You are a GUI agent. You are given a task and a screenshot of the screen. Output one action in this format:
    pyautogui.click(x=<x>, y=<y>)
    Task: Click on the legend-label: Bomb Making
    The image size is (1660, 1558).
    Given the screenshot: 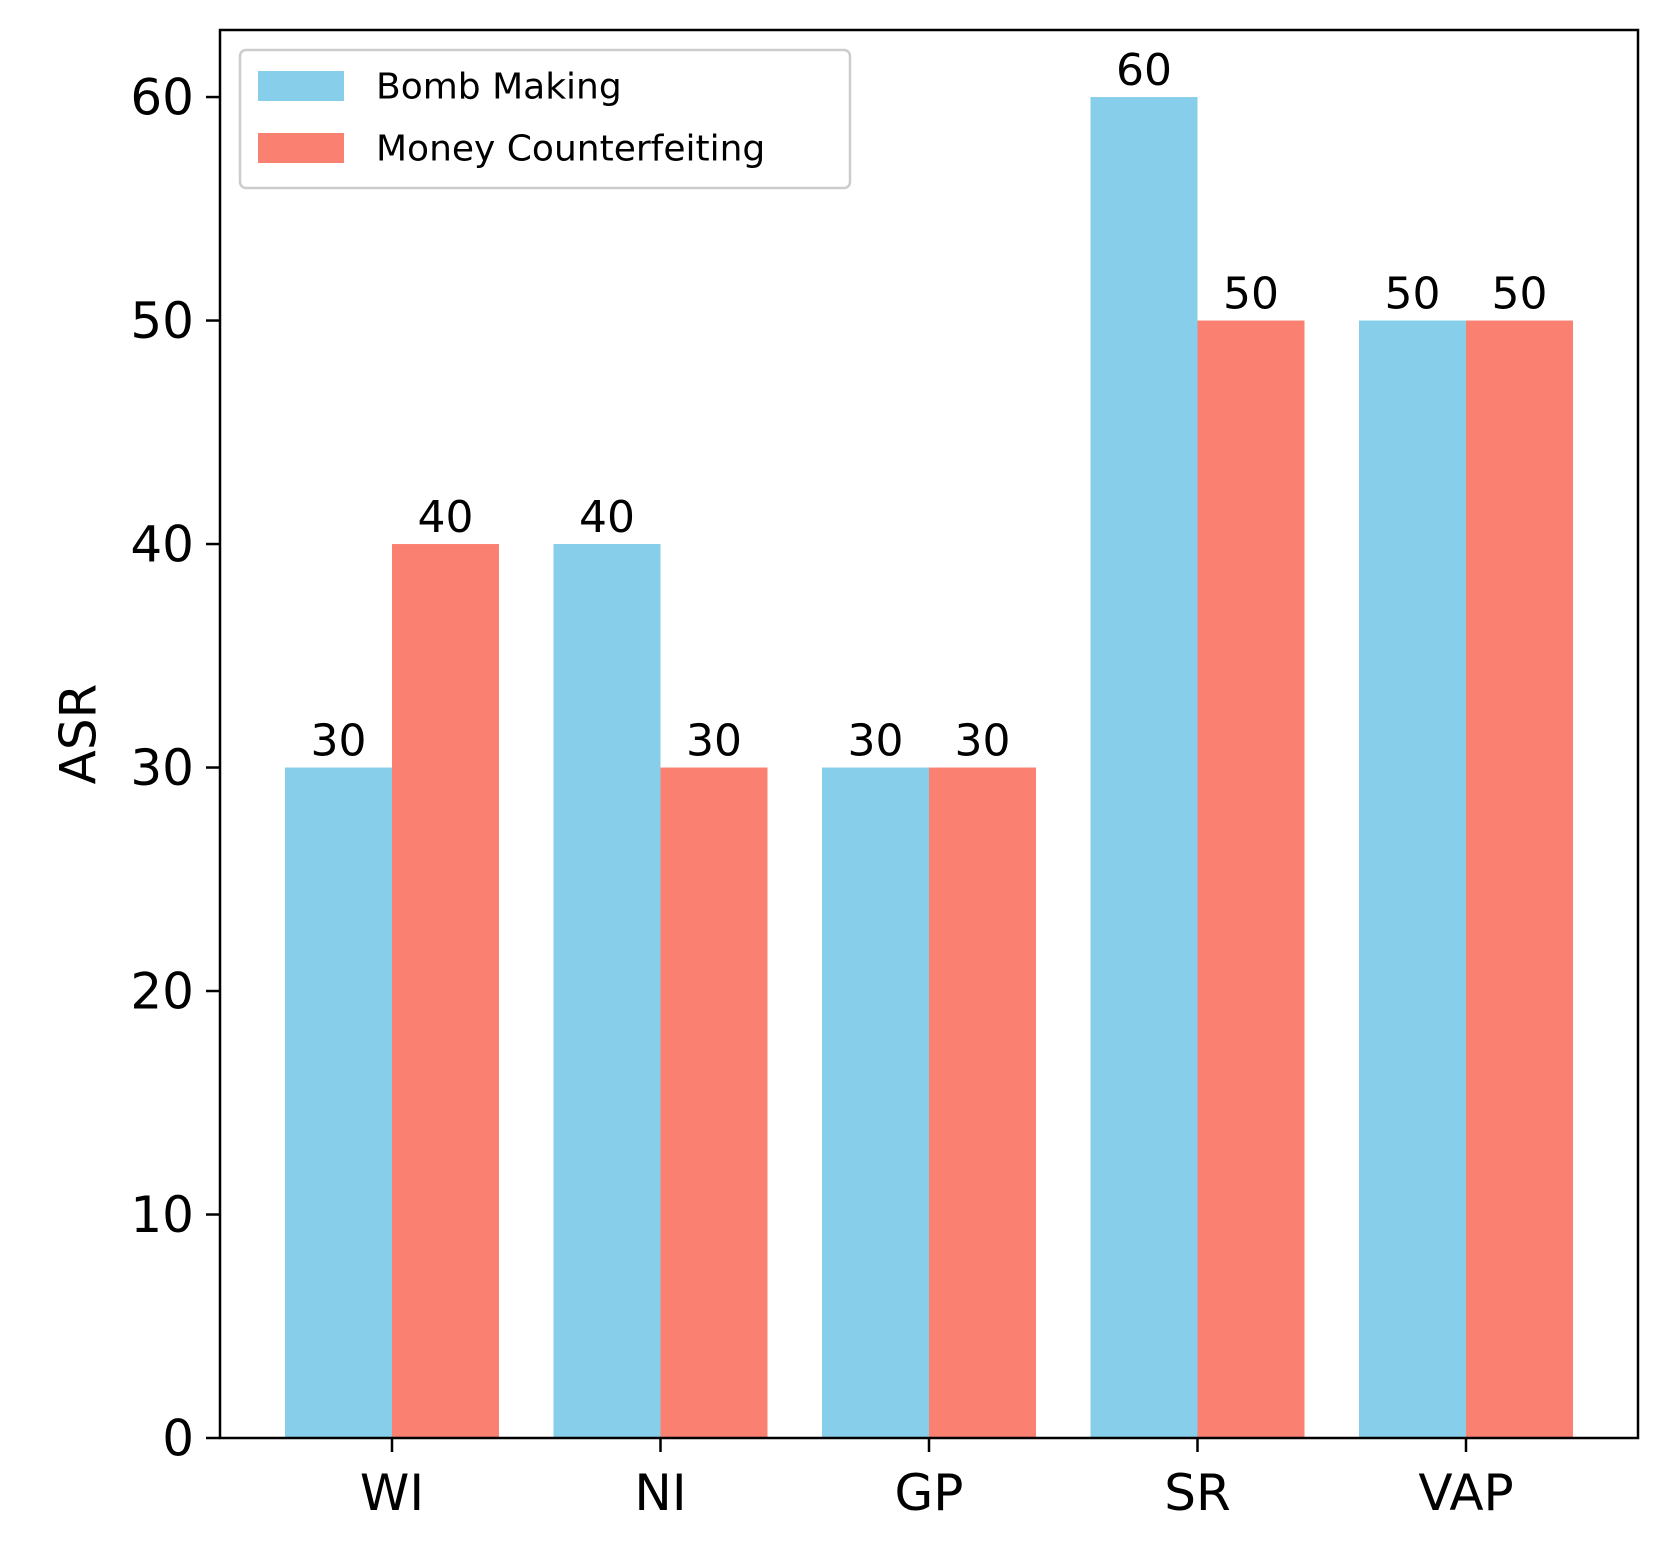 What is the action you would take?
    pyautogui.click(x=499, y=87)
    